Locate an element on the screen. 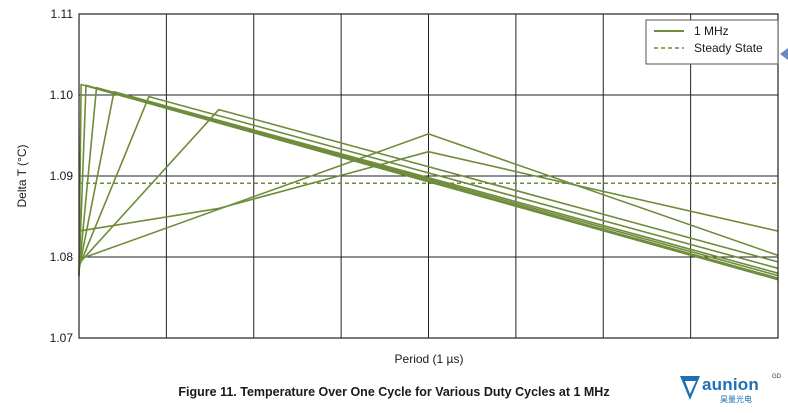  y-tick-label: 1.10 is located at coordinates (62, 95).